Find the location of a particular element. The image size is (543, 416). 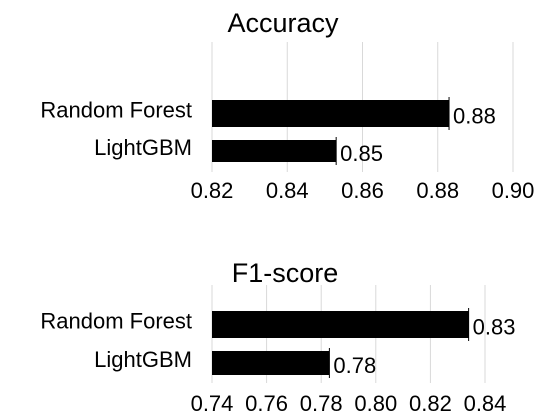

tick-label: 0.74 is located at coordinates (212, 403).